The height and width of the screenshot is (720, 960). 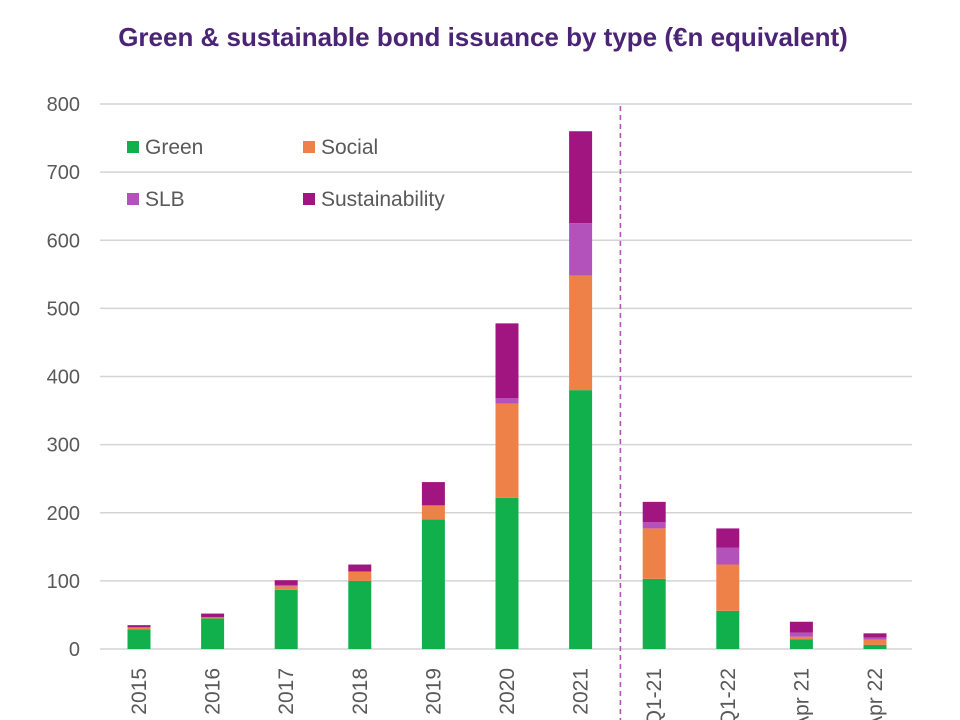 I want to click on x-tick-label: 2015, so click(x=139, y=691).